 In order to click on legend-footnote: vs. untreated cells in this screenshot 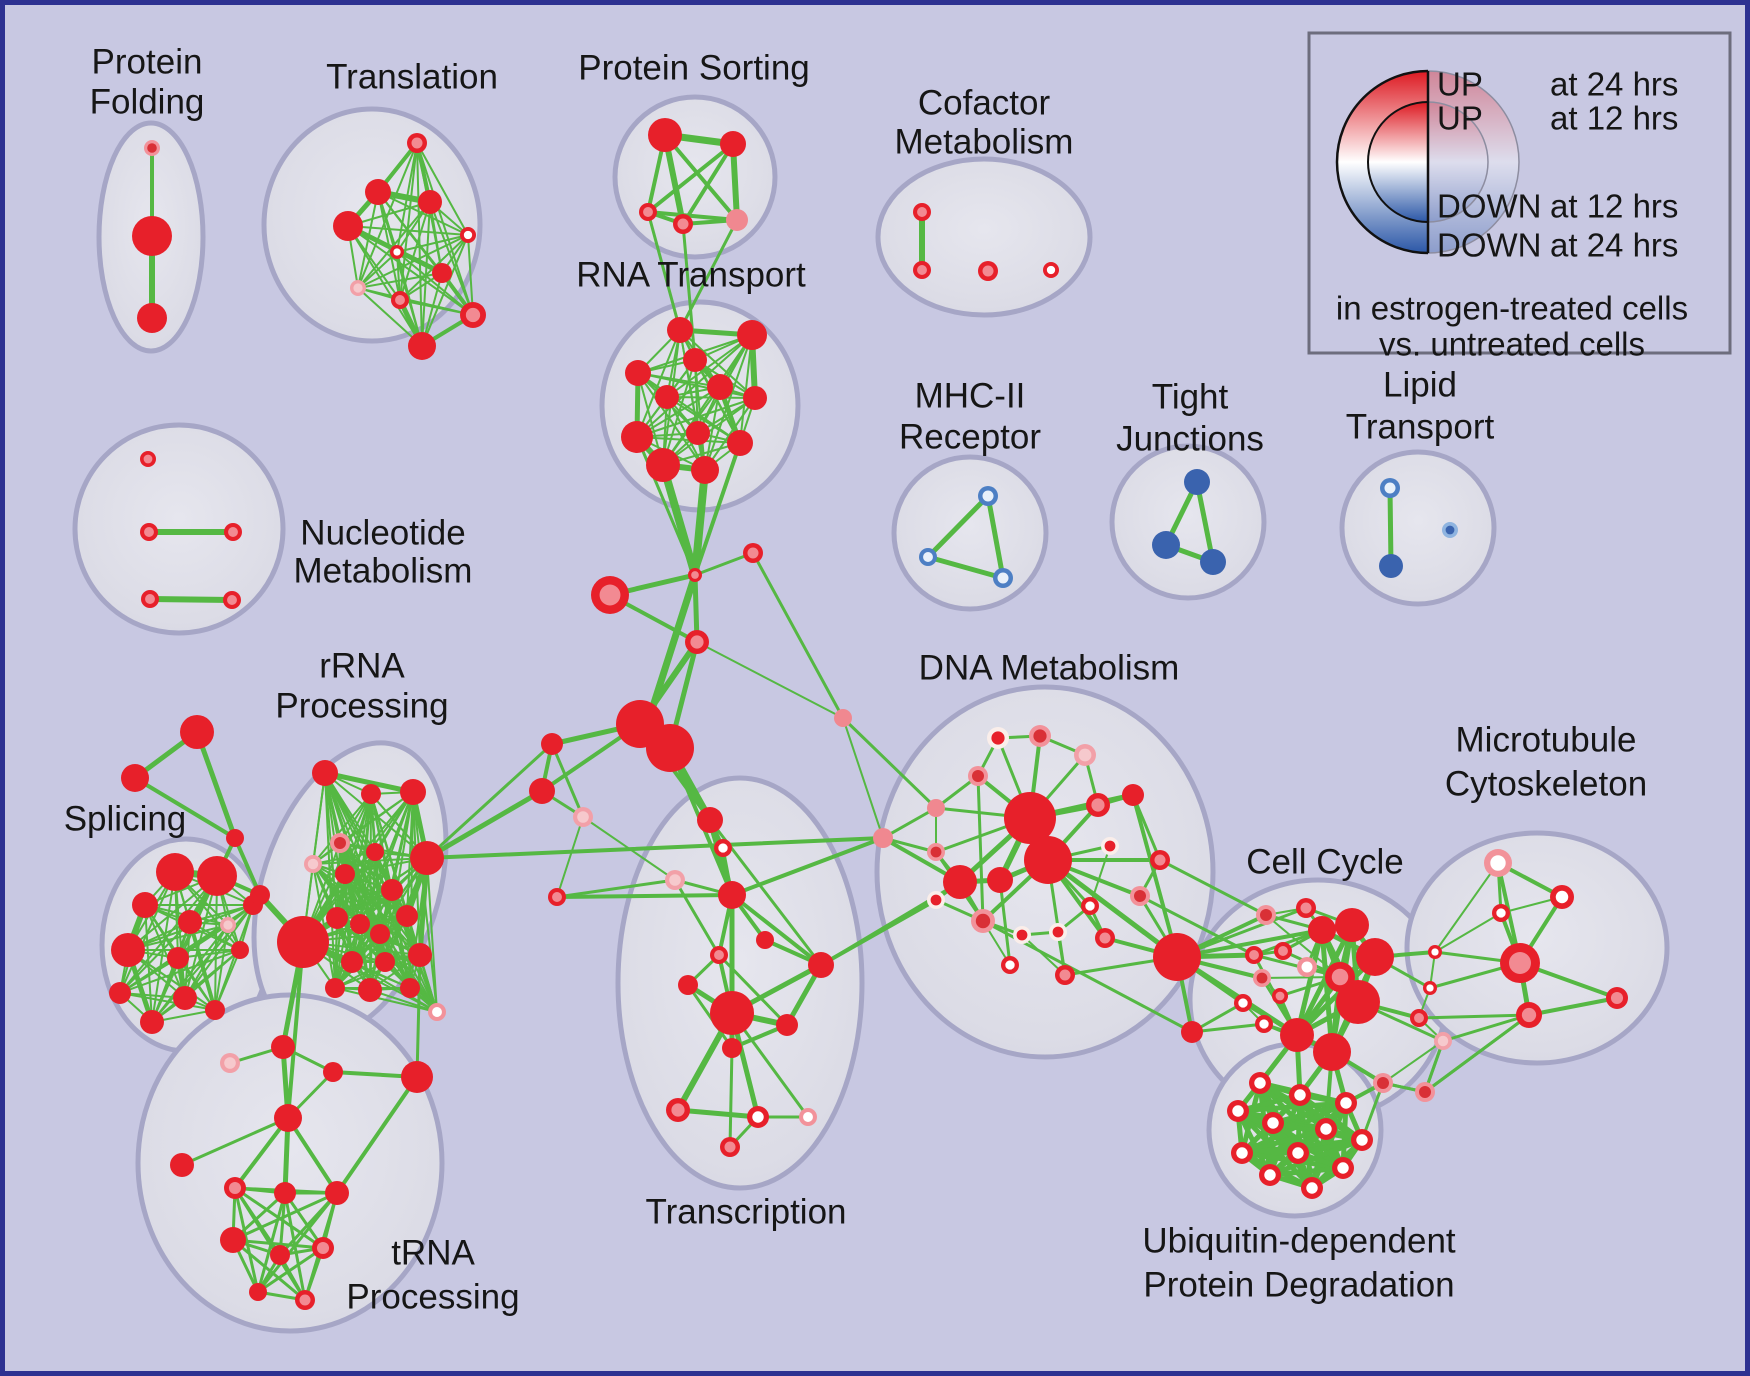, I will do `click(1512, 344)`.